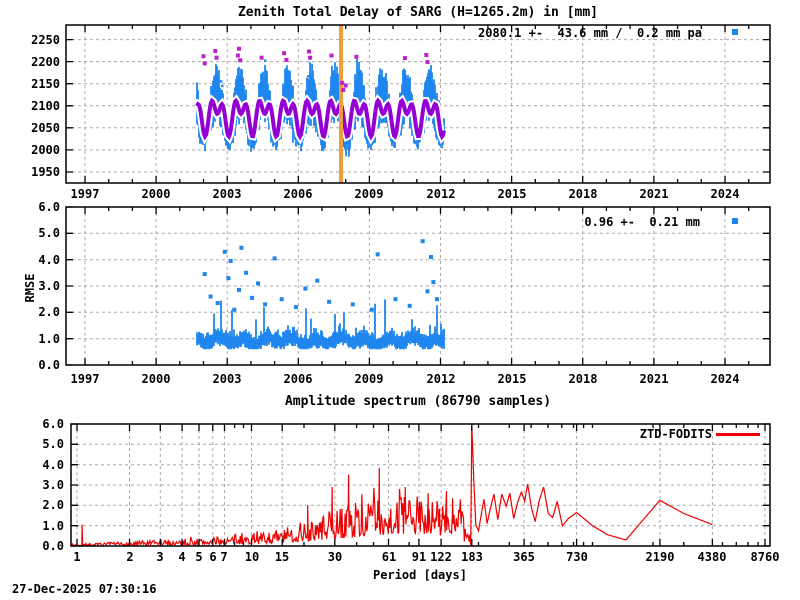  What do you see at coordinates (49, 260) in the screenshot?
I see `rmse-y-tick-label: 4.0` at bounding box center [49, 260].